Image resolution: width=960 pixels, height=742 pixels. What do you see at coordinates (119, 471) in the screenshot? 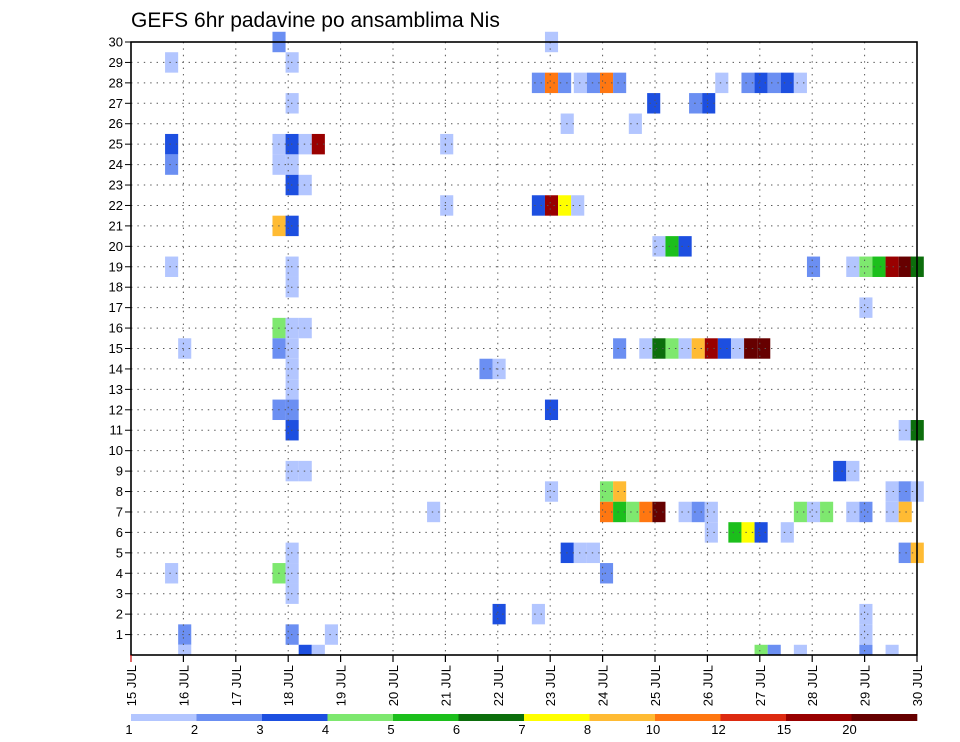
I see `y-tick-label: 9` at bounding box center [119, 471].